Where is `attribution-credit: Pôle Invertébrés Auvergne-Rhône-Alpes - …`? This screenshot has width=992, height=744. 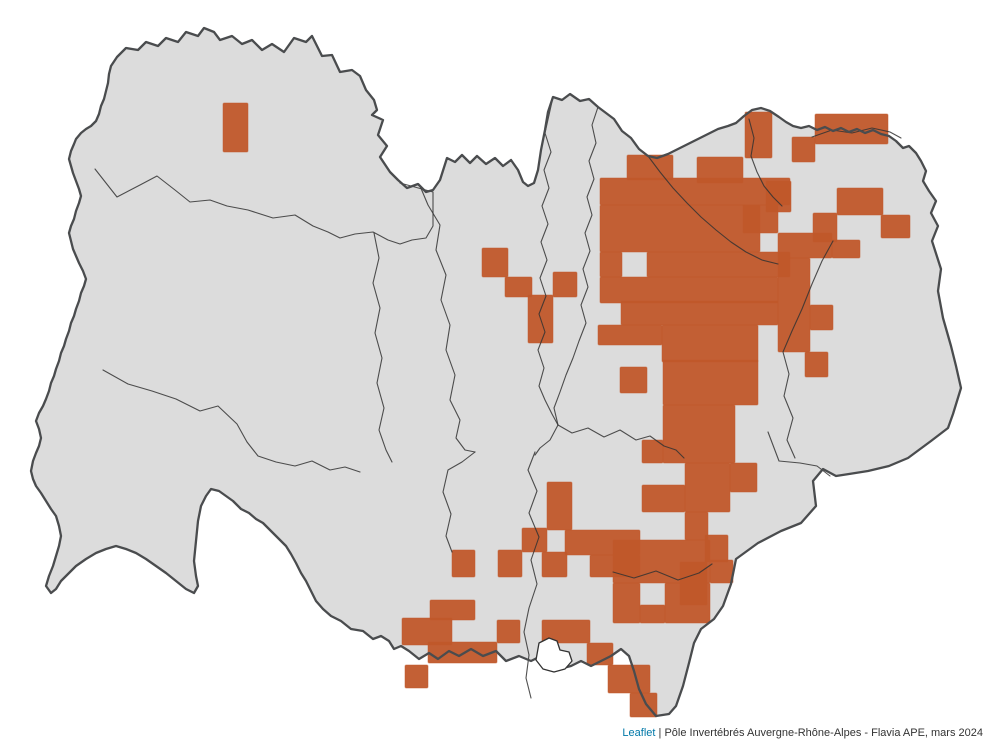
attribution-credit: Pôle Invertébrés Auvergne-Rhône-Alpes - … is located at coordinates (823, 733).